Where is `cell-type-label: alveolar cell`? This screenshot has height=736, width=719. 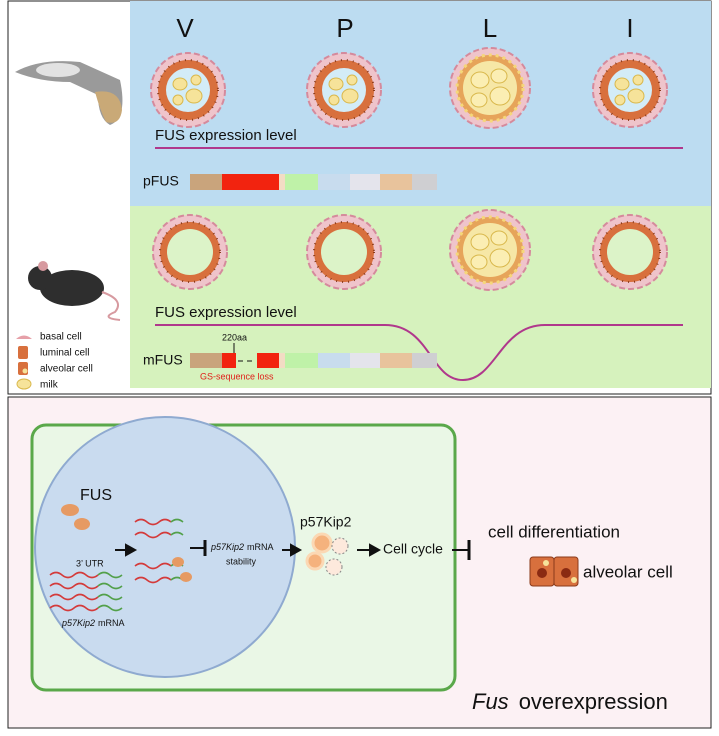
cell-type-label: alveolar cell is located at coordinates (628, 571).